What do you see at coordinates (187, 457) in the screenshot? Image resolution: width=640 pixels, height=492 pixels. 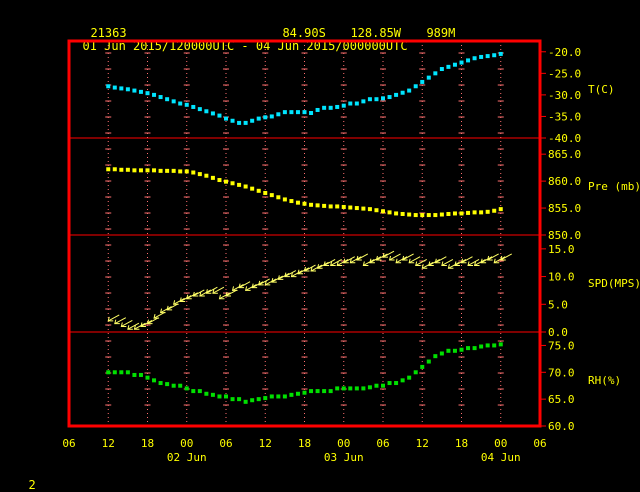 I see `x-date-label: 02 Jun` at bounding box center [187, 457].